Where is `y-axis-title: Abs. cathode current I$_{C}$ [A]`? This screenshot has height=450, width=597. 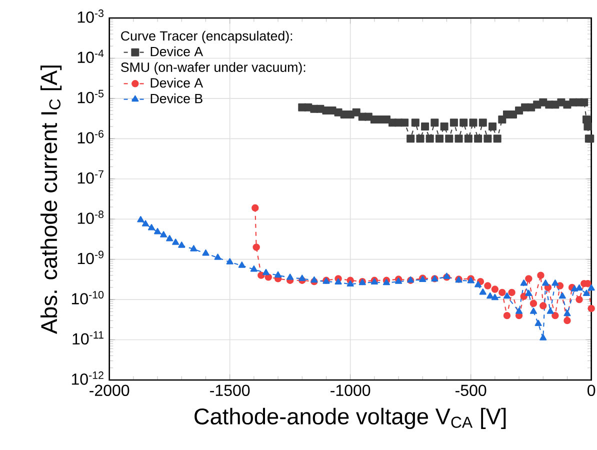 y-axis-title: Abs. cathode current I$_{C}$ [A] is located at coordinates (51, 200).